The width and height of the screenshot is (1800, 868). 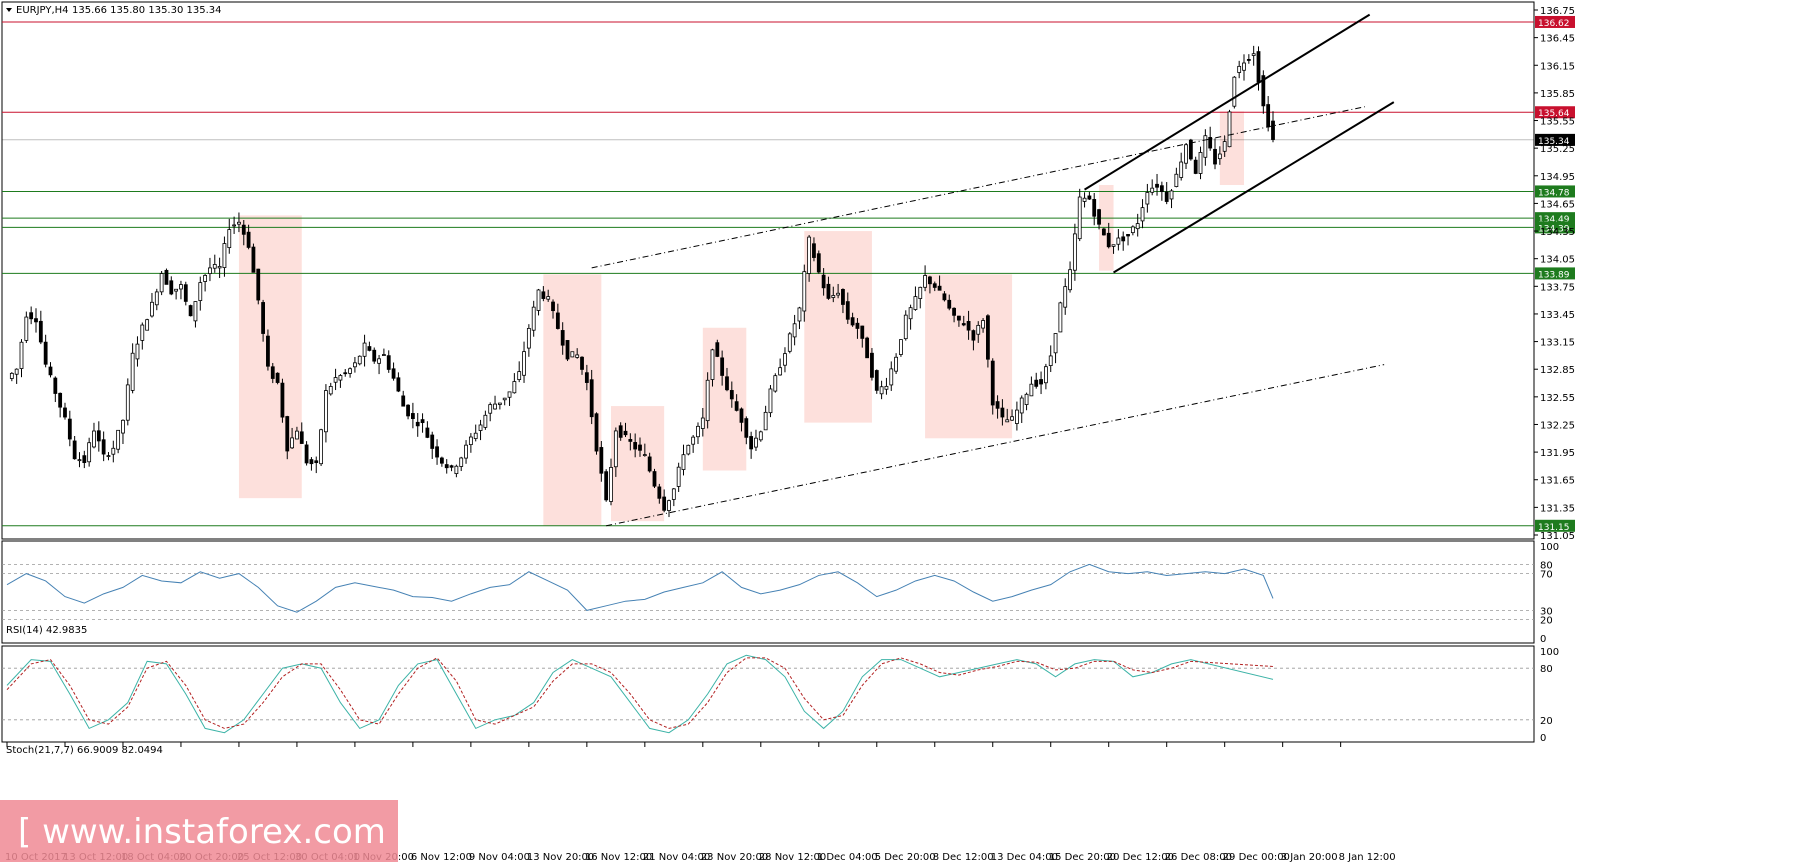 I want to click on price-tick-label: 136.75, so click(x=1557, y=11).